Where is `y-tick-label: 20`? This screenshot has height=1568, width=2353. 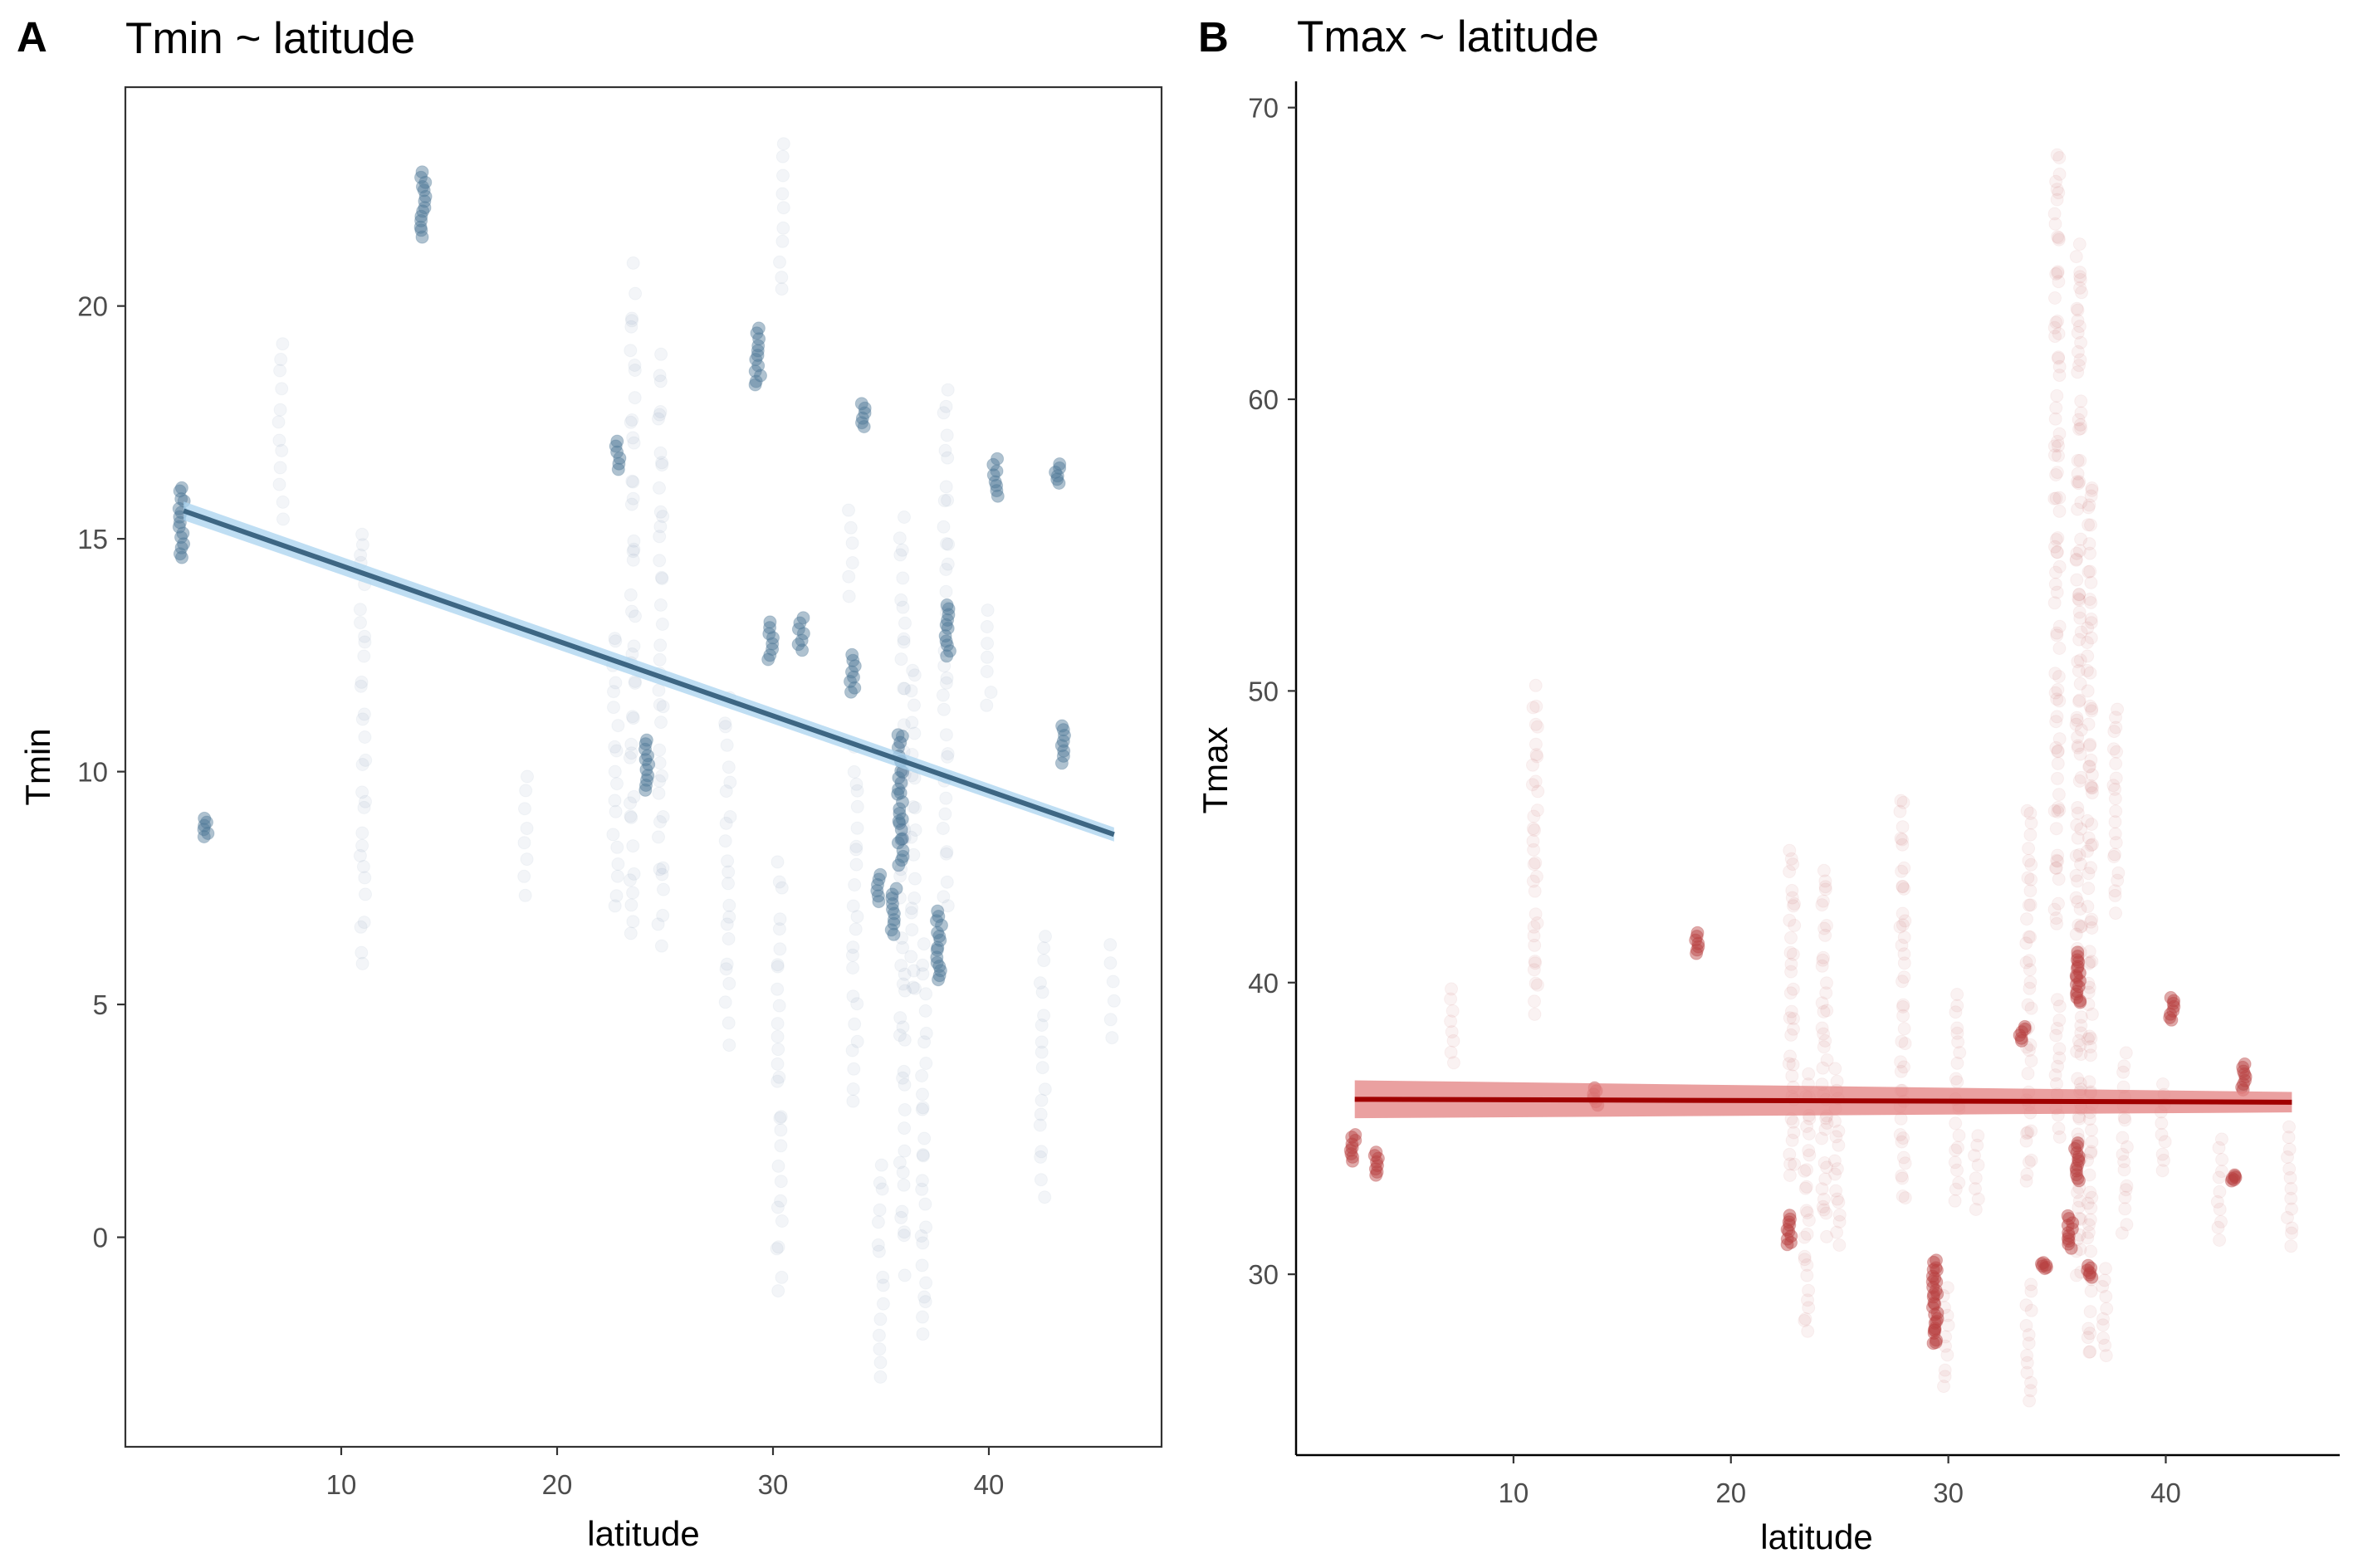 y-tick-label: 20 is located at coordinates (93, 307).